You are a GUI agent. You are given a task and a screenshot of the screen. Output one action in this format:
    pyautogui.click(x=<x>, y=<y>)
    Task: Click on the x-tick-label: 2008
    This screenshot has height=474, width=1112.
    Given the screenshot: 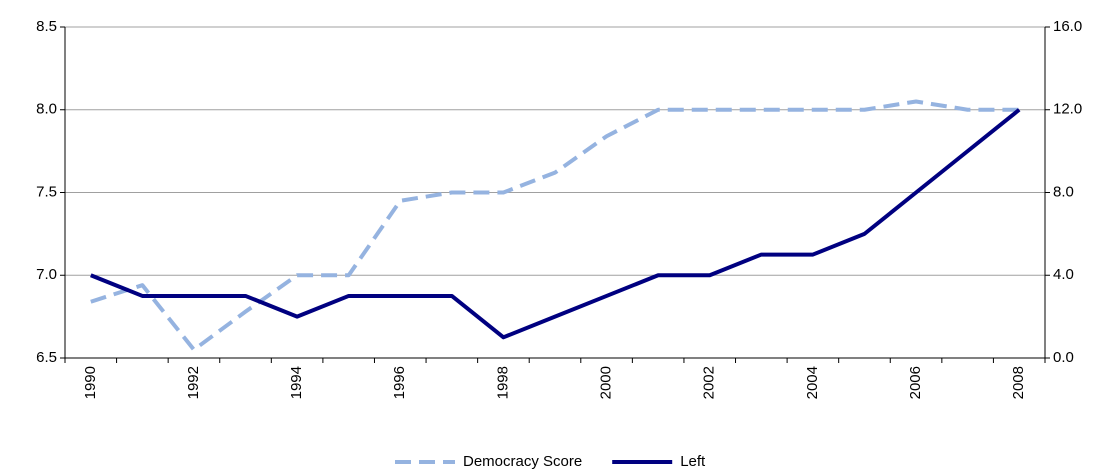 What is the action you would take?
    pyautogui.click(x=1018, y=382)
    